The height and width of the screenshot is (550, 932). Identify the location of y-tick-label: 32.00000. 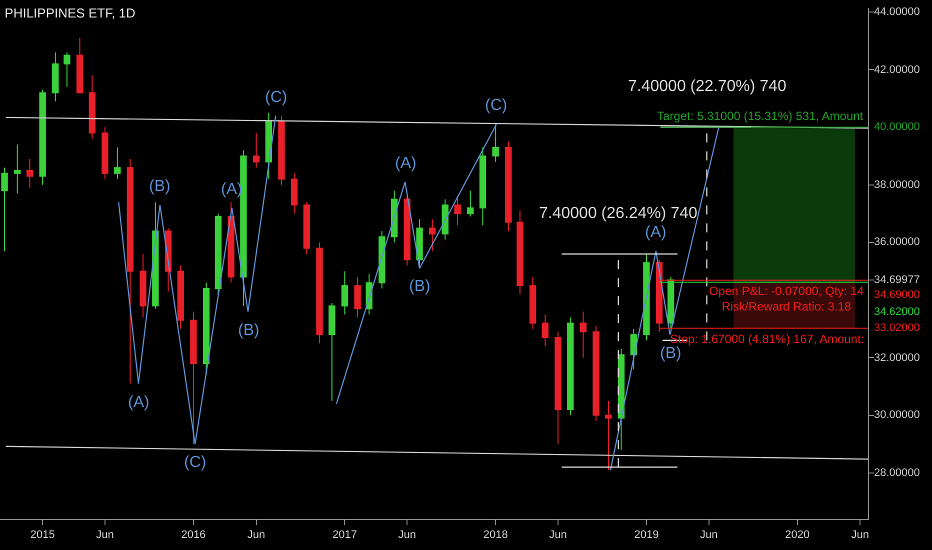
(897, 358).